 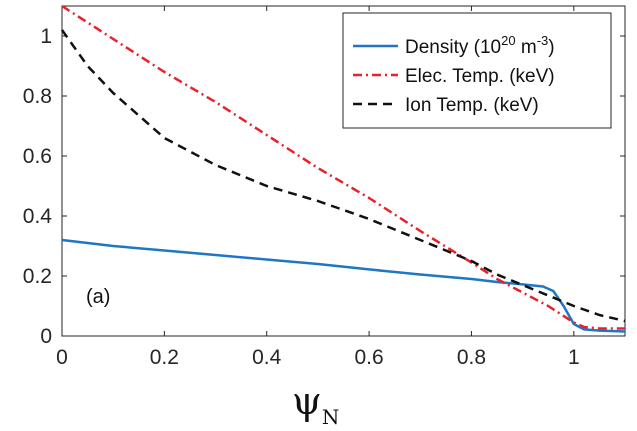 What do you see at coordinates (46, 336) in the screenshot?
I see `y-tick-label: 0` at bounding box center [46, 336].